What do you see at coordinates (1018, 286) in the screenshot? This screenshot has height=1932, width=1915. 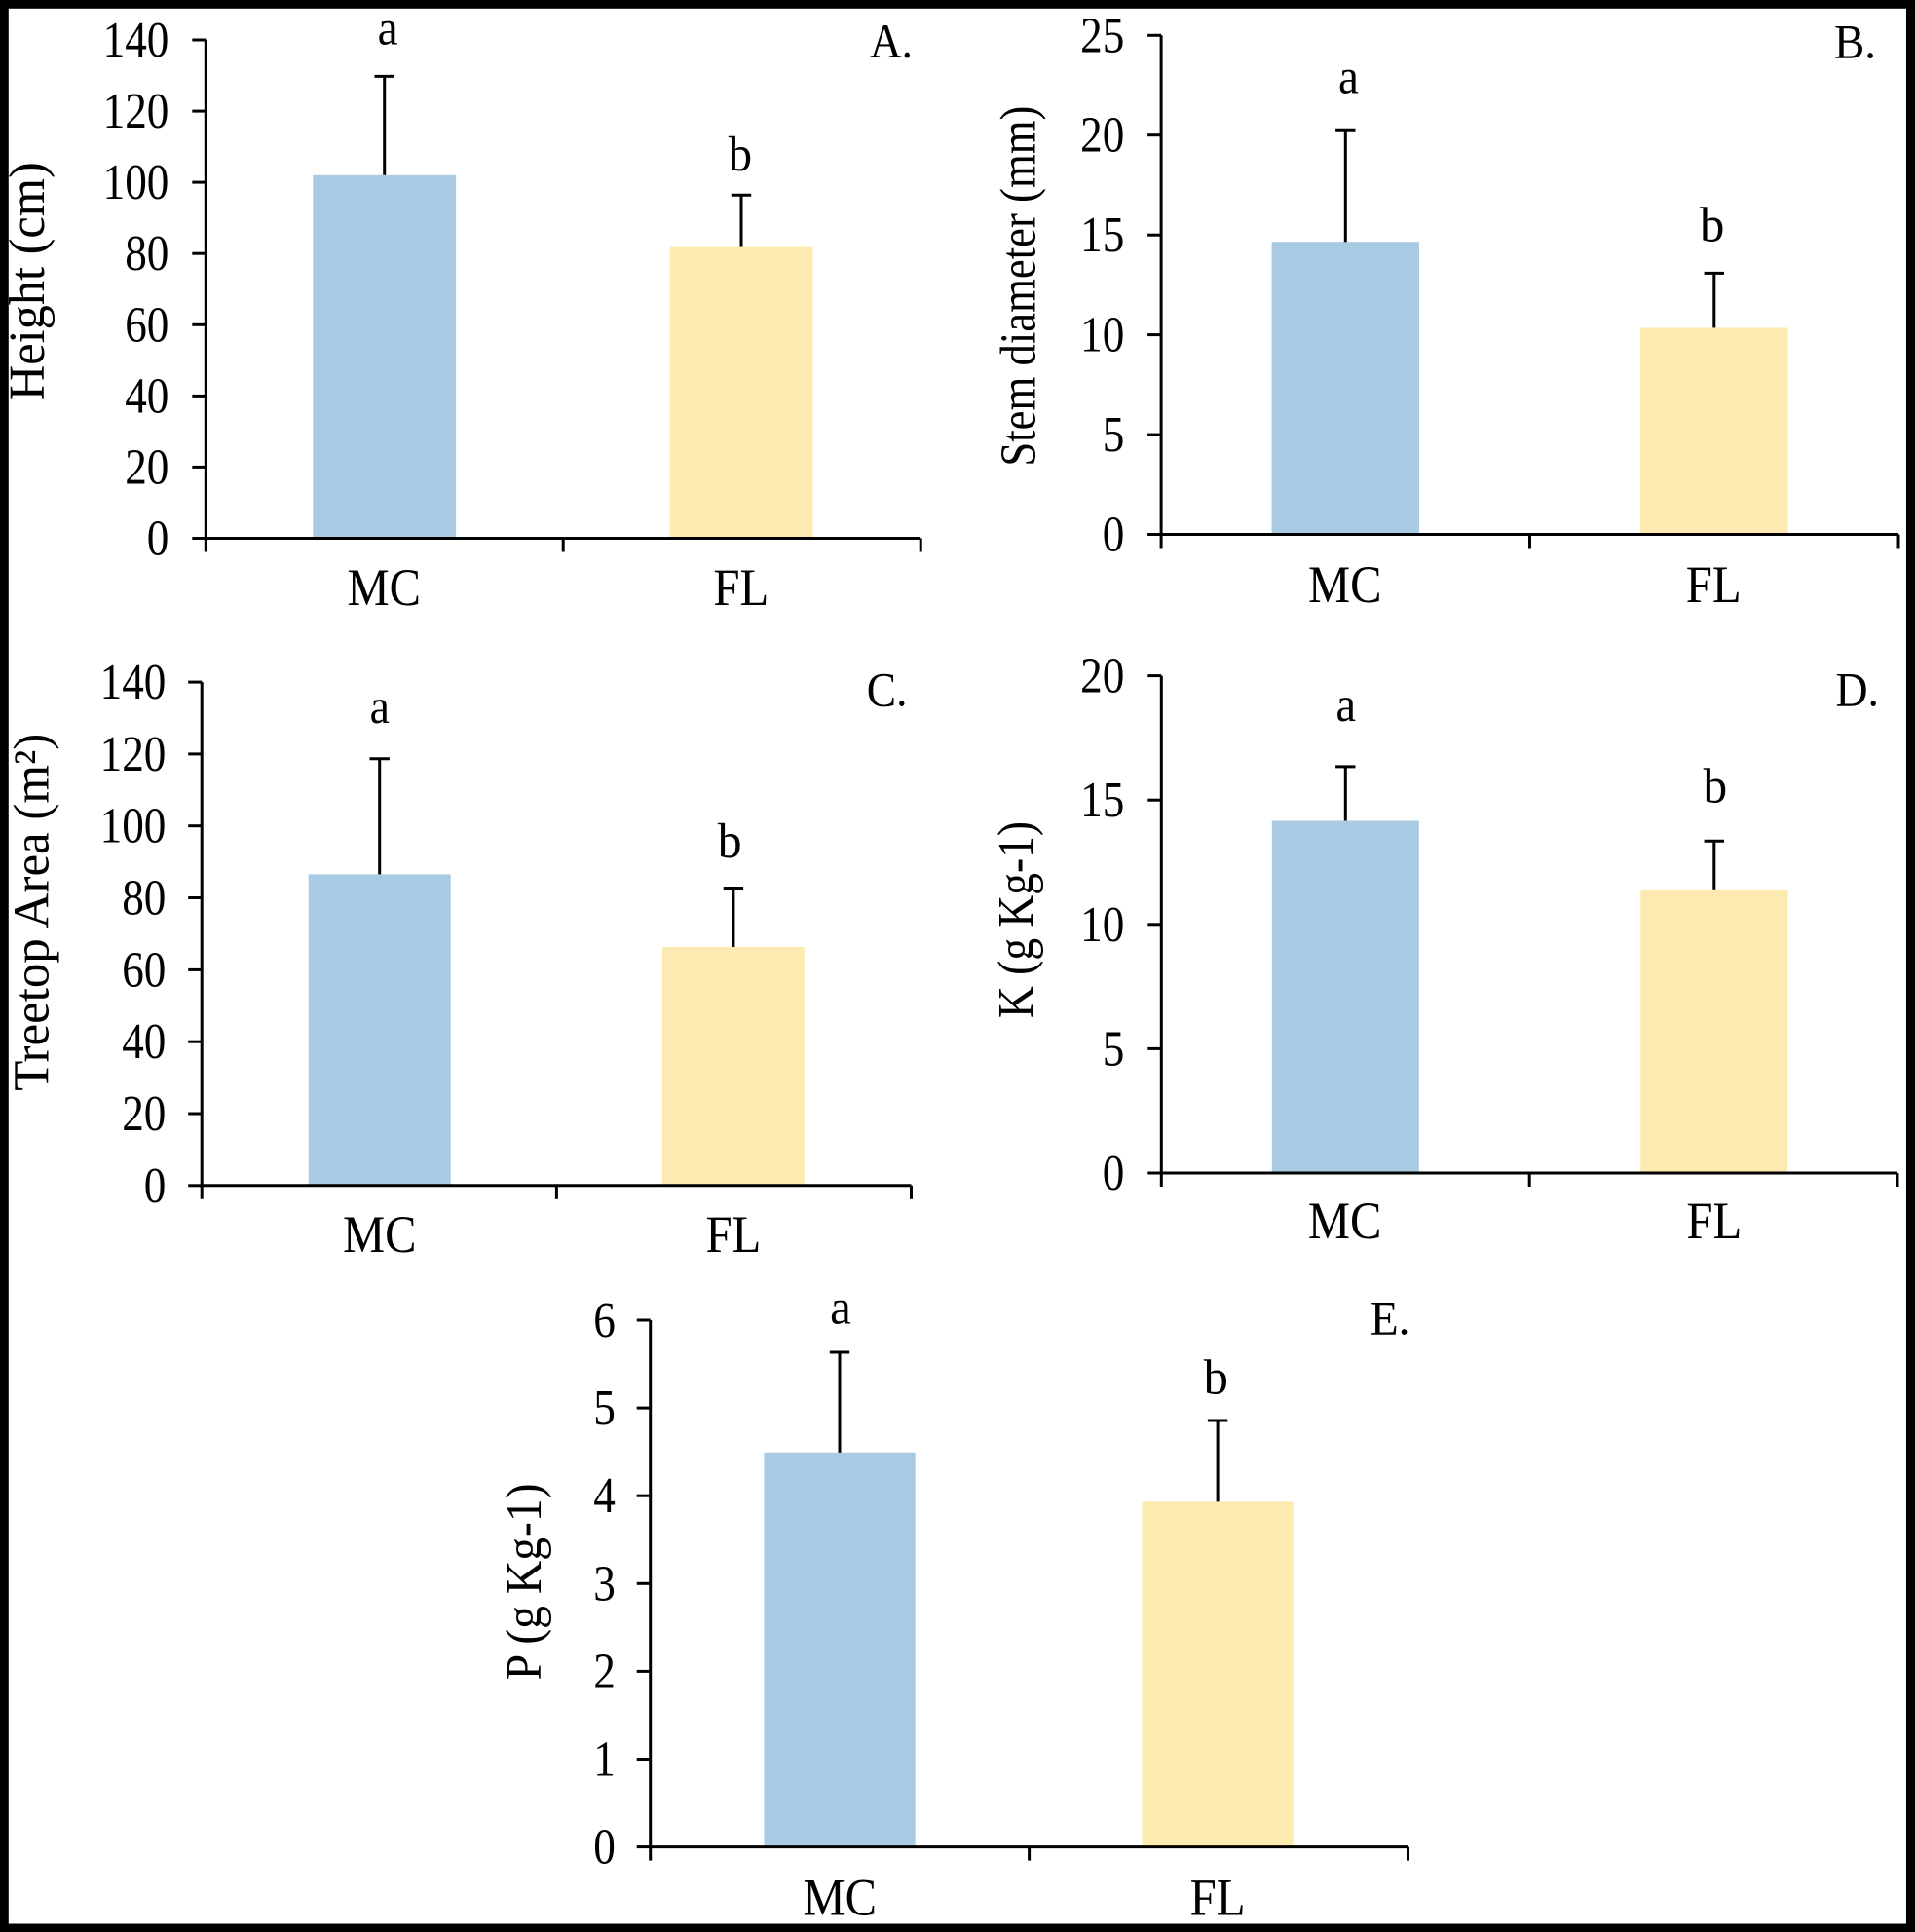 I see `svg-text: Stem diameter (mm)` at bounding box center [1018, 286].